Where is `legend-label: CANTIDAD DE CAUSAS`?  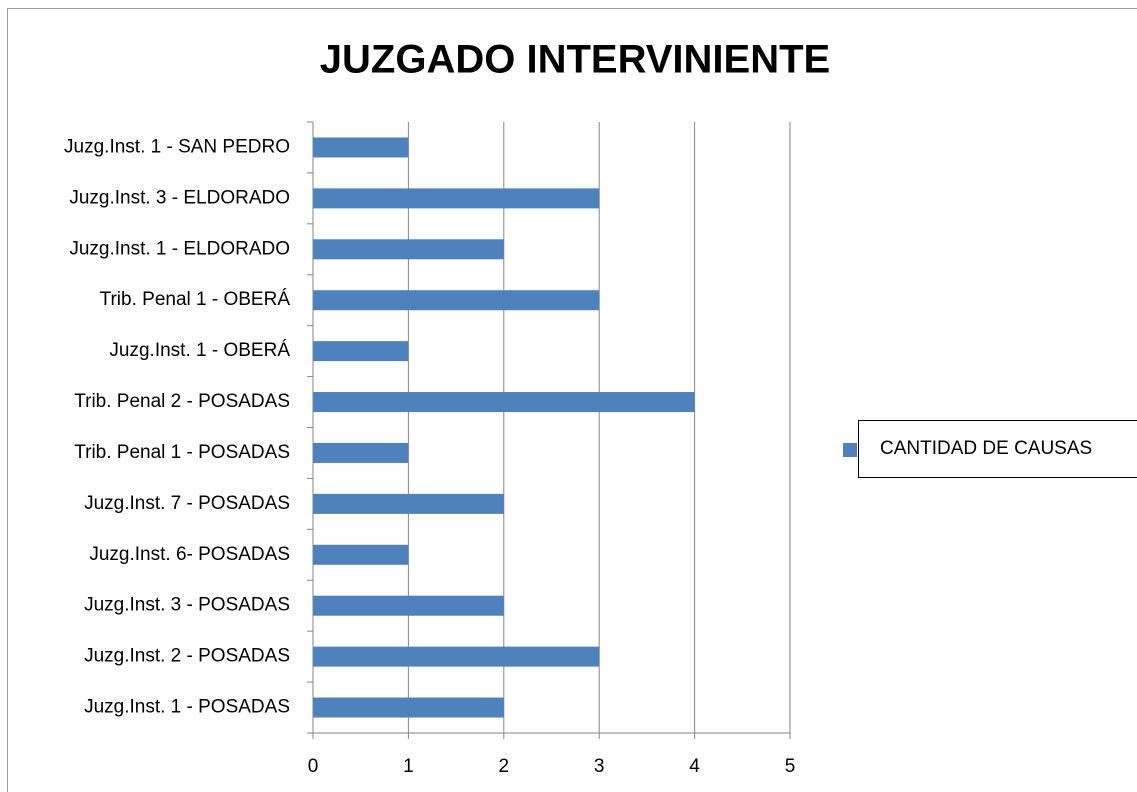
legend-label: CANTIDAD DE CAUSAS is located at coordinates (986, 448).